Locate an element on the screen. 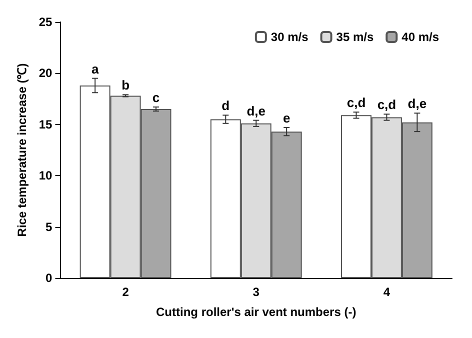 The image size is (472, 338). data-label: a is located at coordinates (95, 68).